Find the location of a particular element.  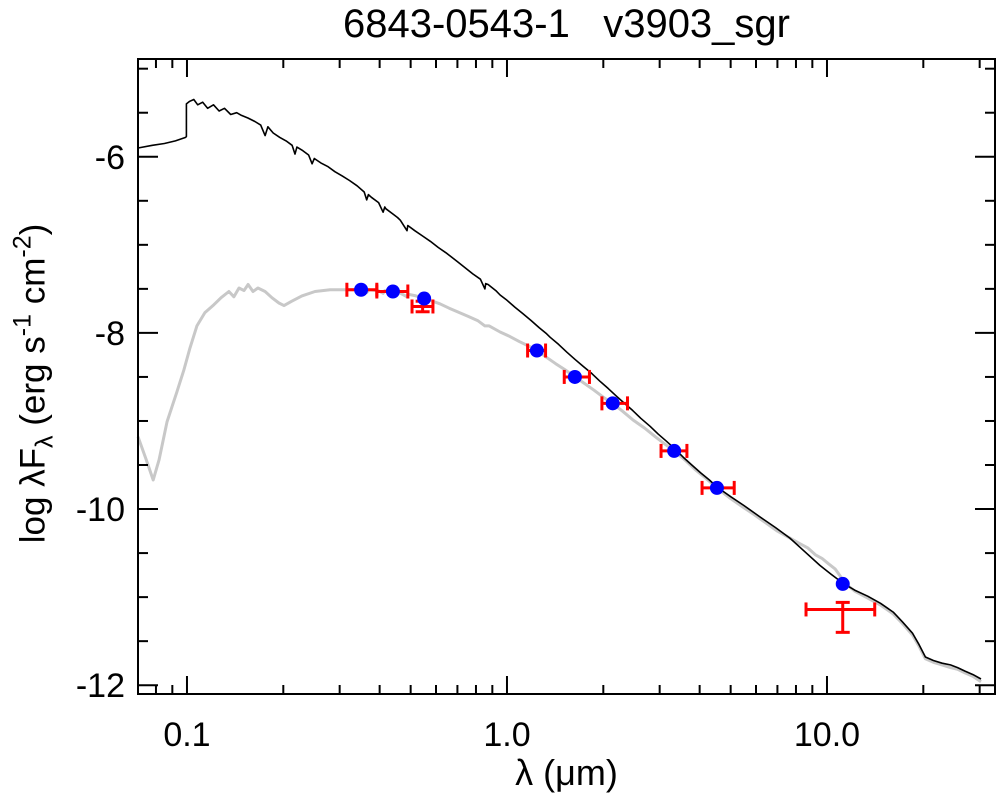

x-tick-label: 10.0 is located at coordinates (827, 735).